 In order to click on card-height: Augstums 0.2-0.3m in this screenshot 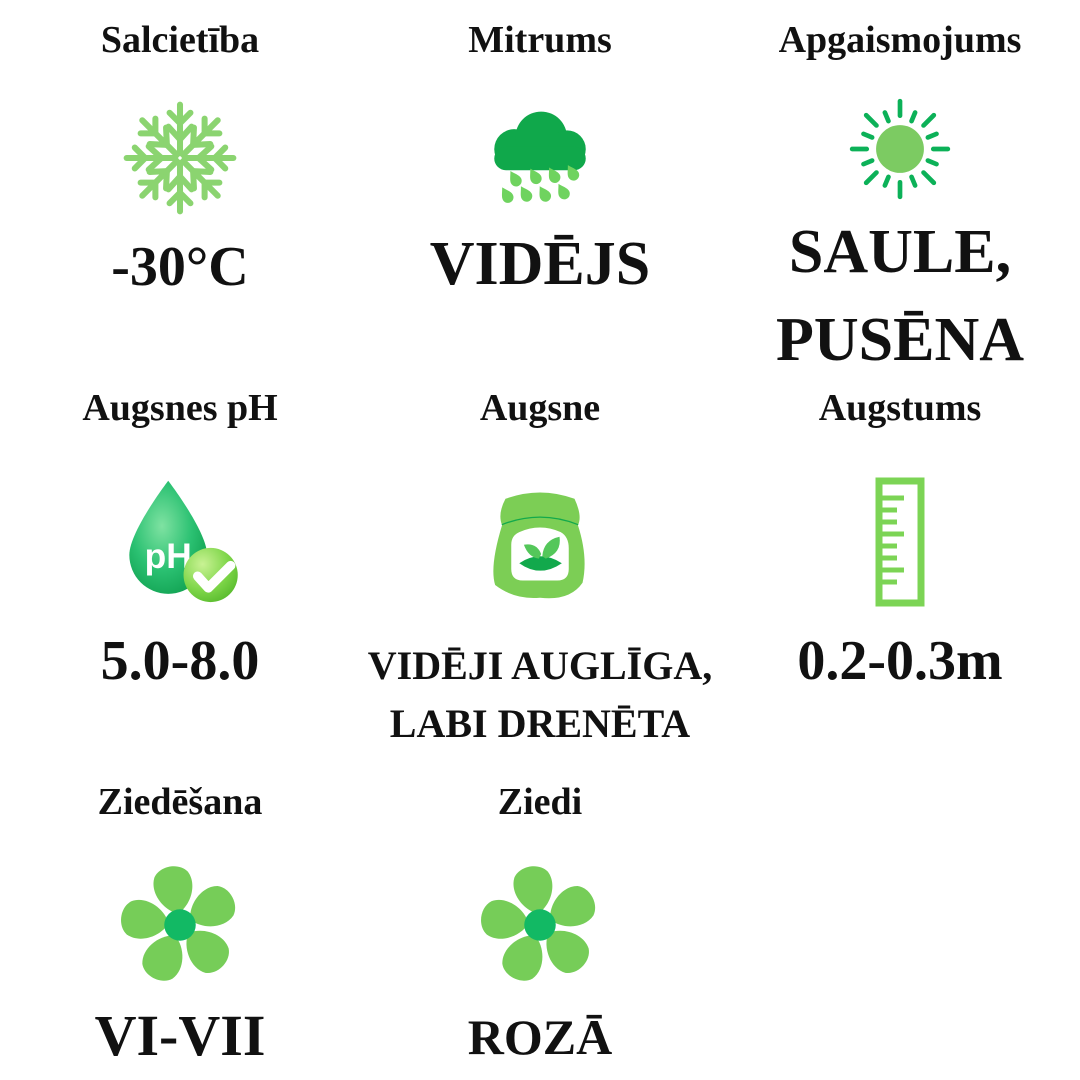, I will do `click(900, 577)`.